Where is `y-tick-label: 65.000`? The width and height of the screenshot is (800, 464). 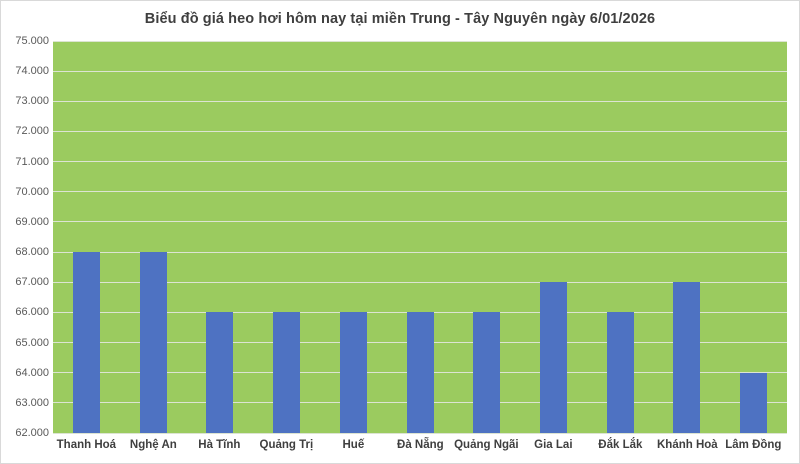 y-tick-label: 65.000 is located at coordinates (32, 342).